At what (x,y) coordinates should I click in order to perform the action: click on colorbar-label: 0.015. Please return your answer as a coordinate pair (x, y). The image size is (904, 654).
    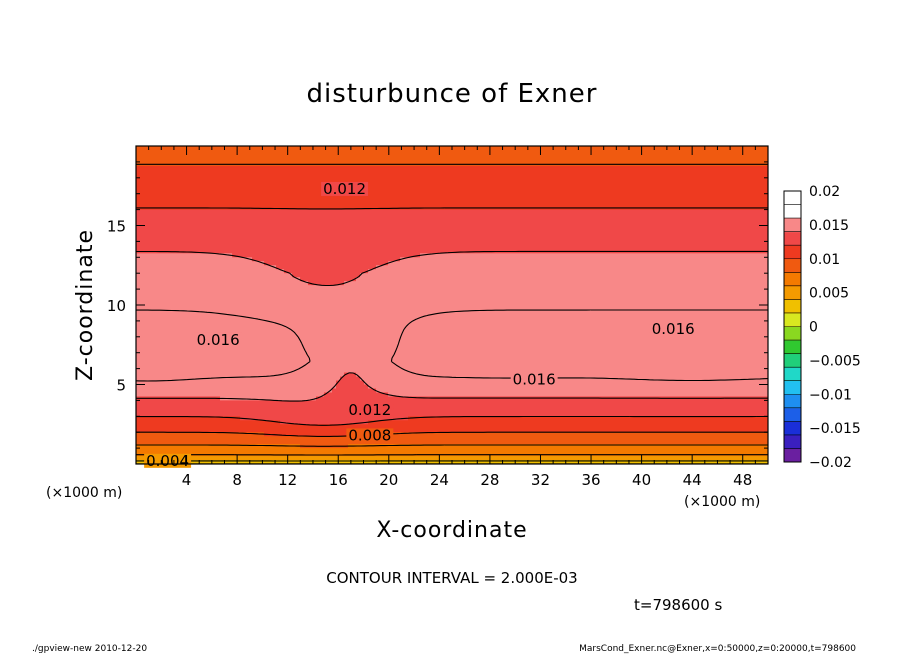
    Looking at the image, I should click on (829, 226).